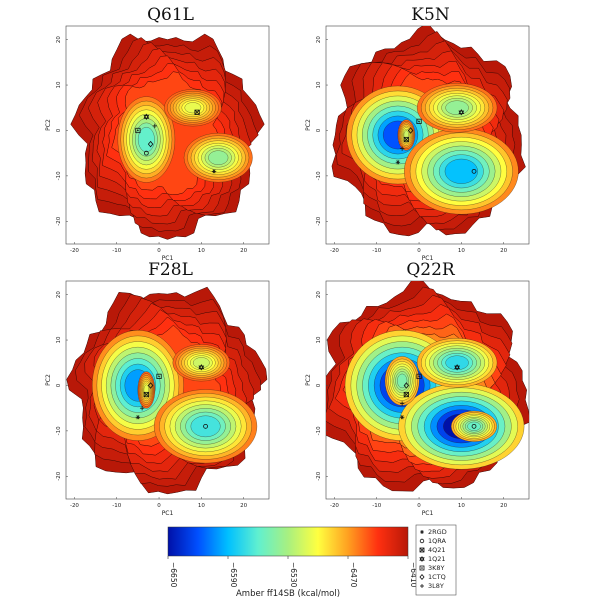  What do you see at coordinates (436, 586) in the screenshot?
I see `legend-entry-label: 3L8Y` at bounding box center [436, 586].